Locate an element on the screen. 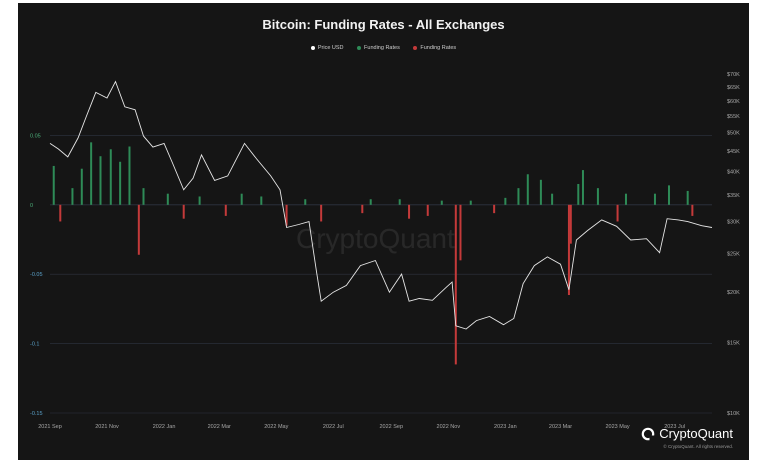 This screenshot has height=463, width=768. legend-marker-funding-negative is located at coordinates (415, 47).